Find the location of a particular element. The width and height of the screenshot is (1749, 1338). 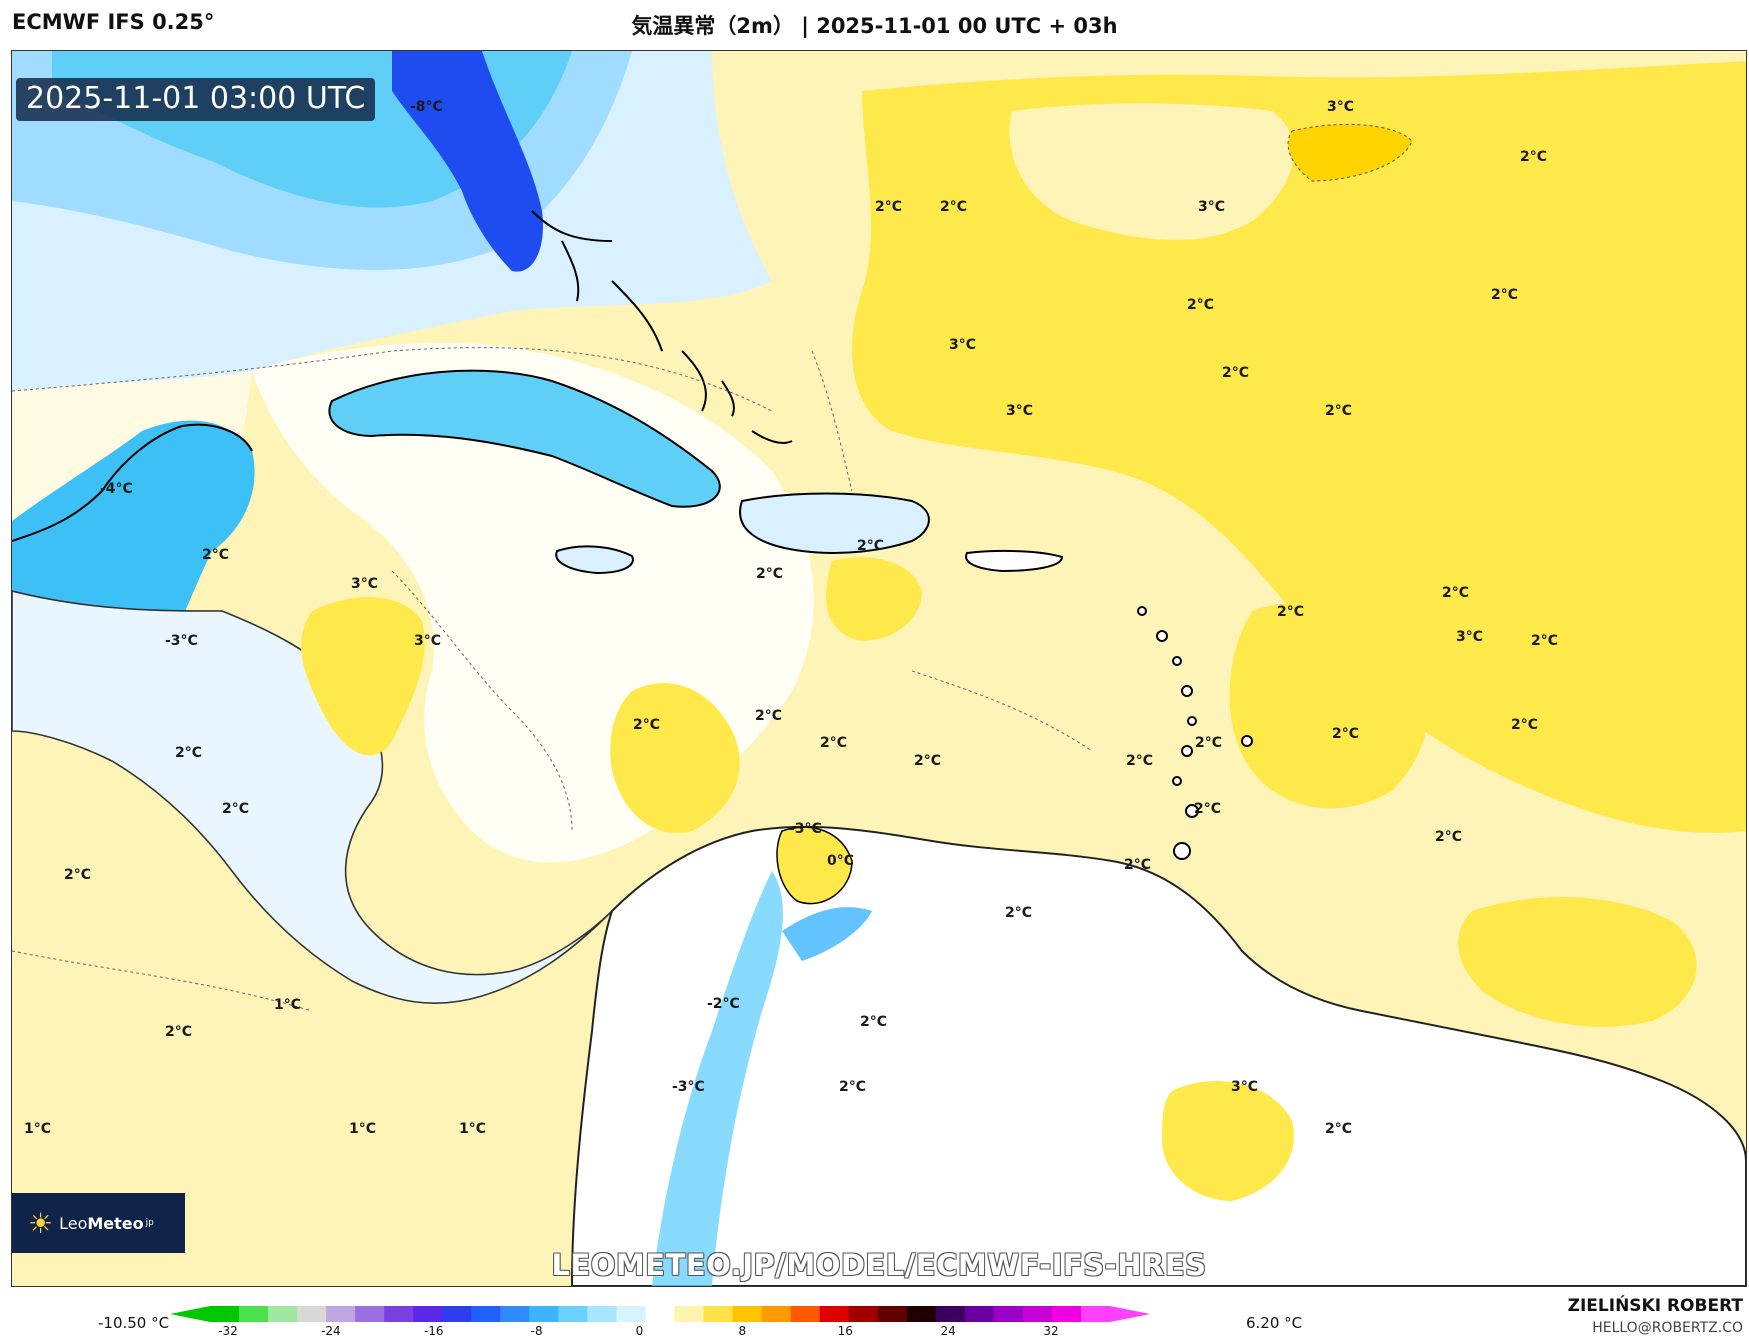

leometeo-logo: ☀ Leo Meteo jp is located at coordinates (98, 1223).